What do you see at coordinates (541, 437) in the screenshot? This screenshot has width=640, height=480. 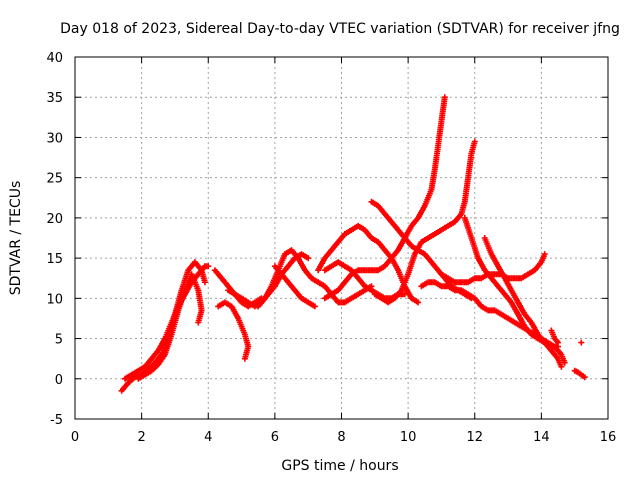 I see `x-tick-label: 14` at bounding box center [541, 437].